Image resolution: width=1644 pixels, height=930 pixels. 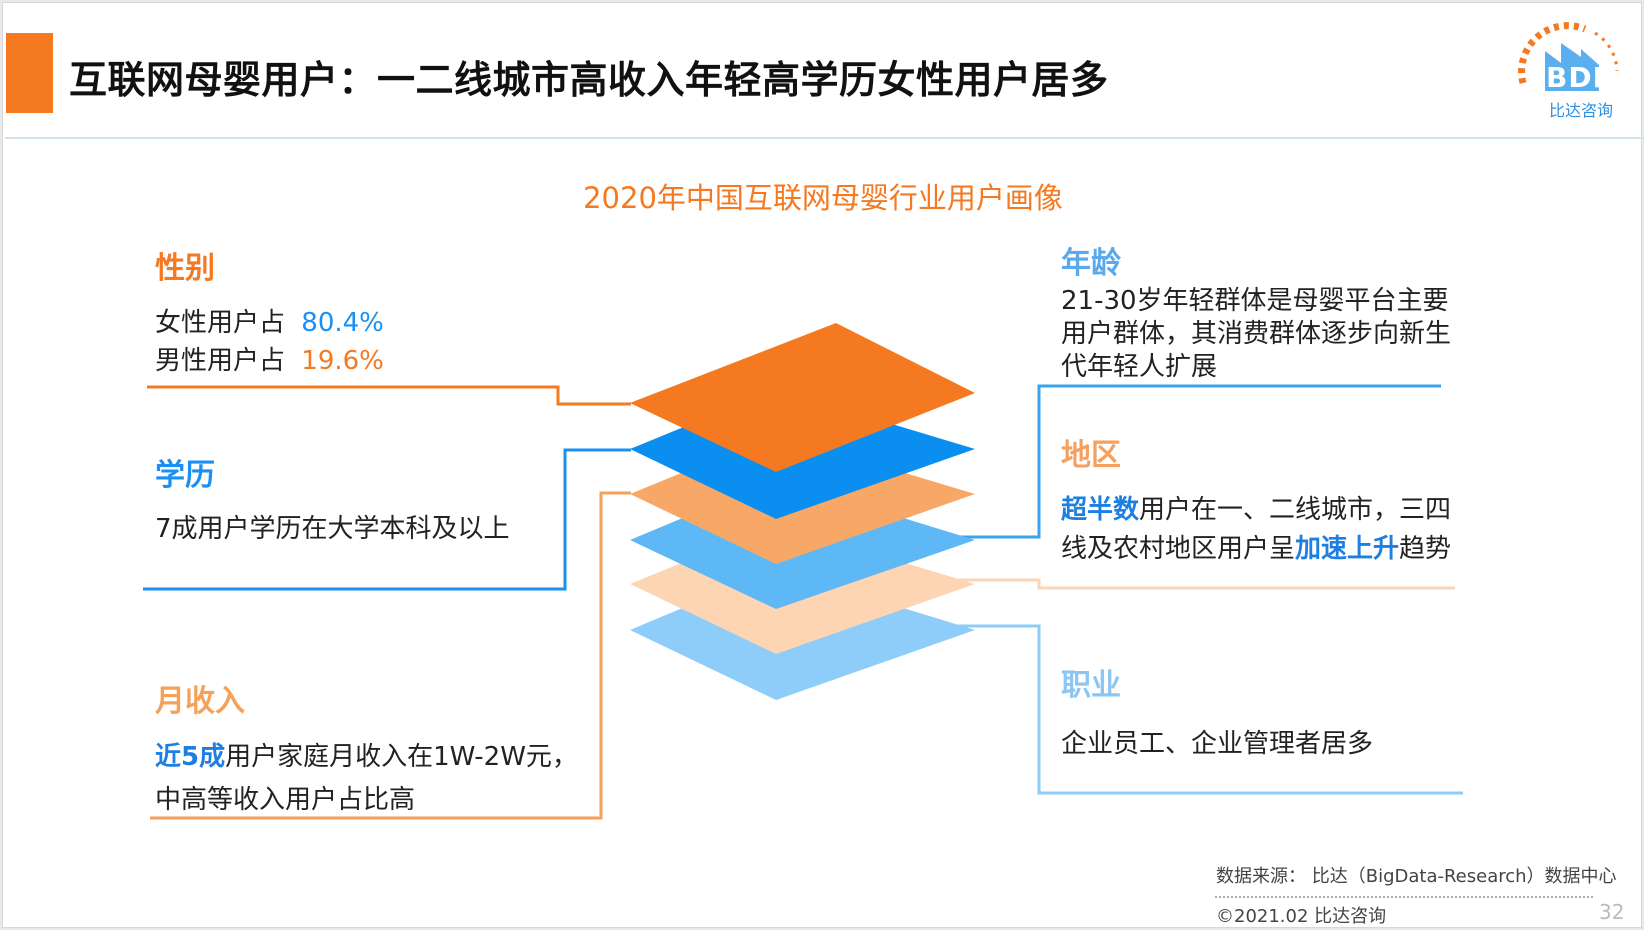 What do you see at coordinates (1295, 510) in the screenshot?
I see `region-text1: 用户在一、二线城市，三四` at bounding box center [1295, 510].